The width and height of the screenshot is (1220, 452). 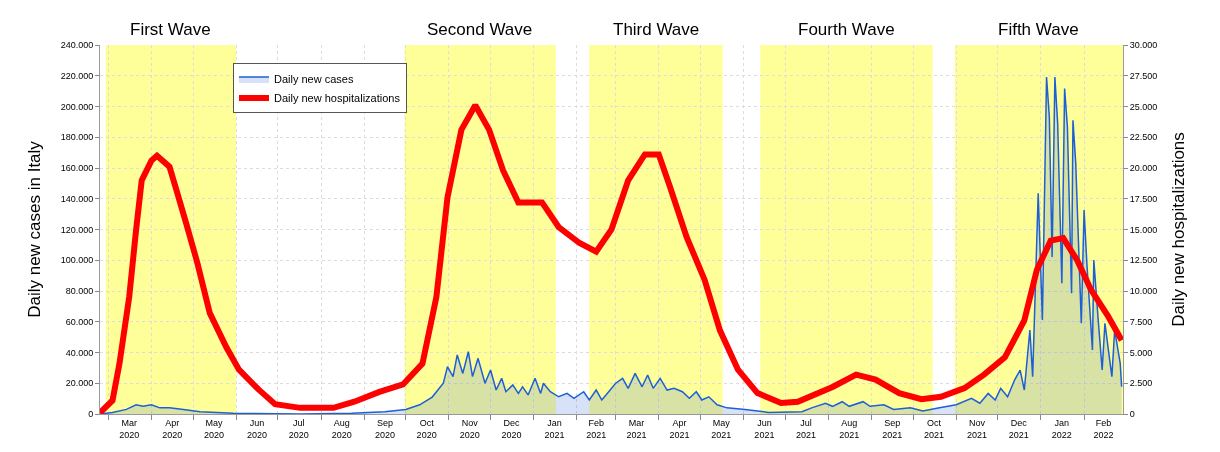 What do you see at coordinates (764, 428) in the screenshot?
I see `x-tick-label: Jun 2021` at bounding box center [764, 428].